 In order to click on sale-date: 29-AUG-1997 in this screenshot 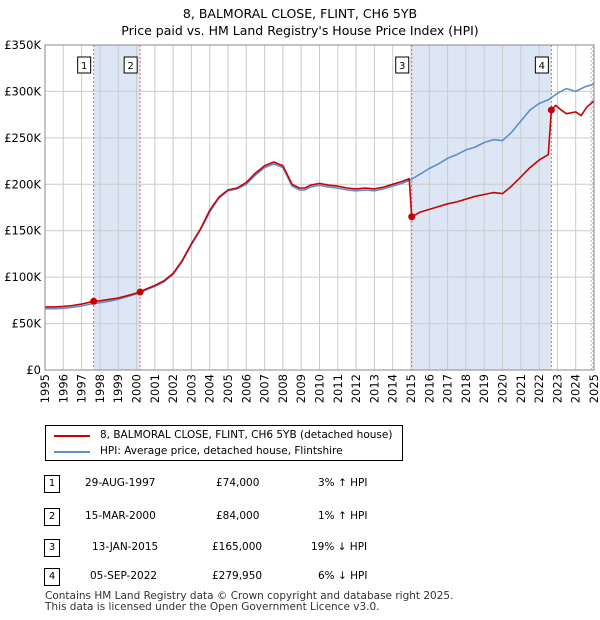, I will do `click(120, 483)`.